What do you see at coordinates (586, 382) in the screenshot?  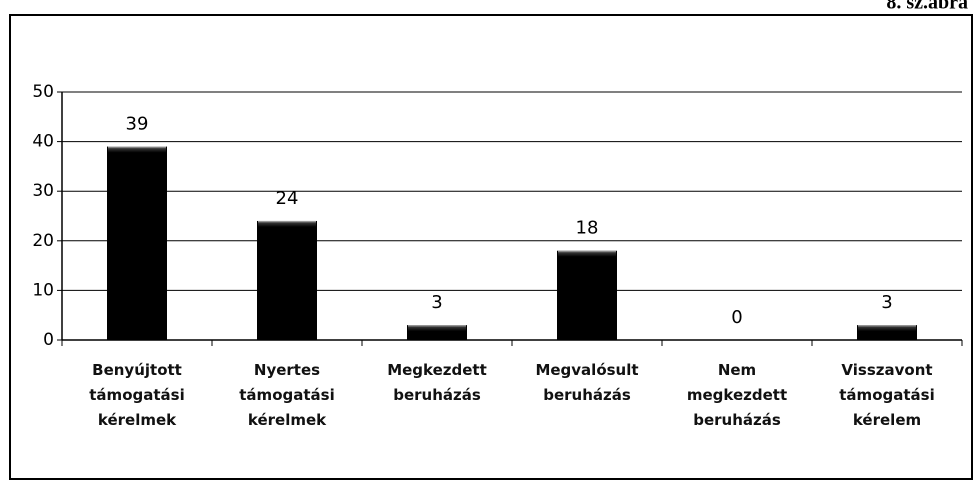 I see `x-tick-label: Megvalósult beruházás` at bounding box center [586, 382].